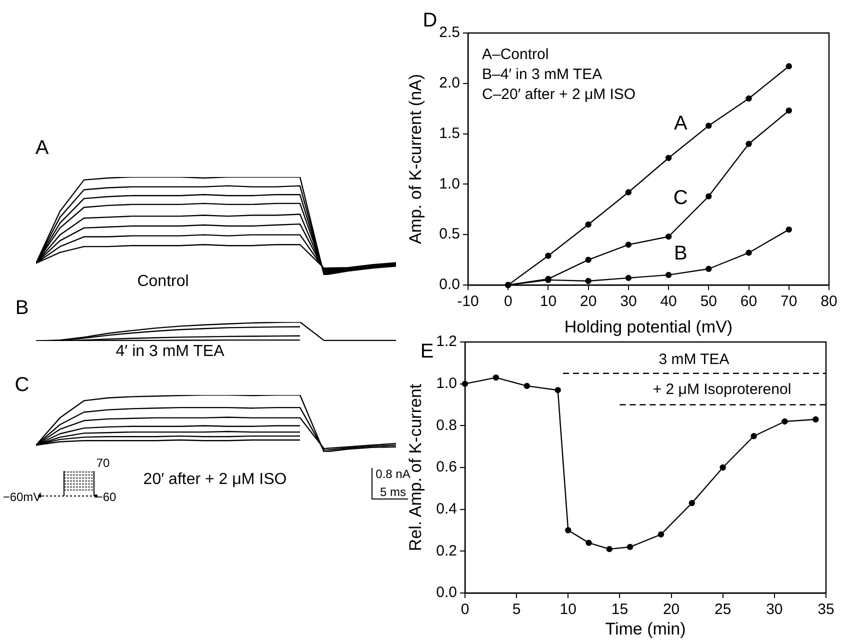  What do you see at coordinates (681, 253) in the screenshot?
I see `series-label: B` at bounding box center [681, 253].